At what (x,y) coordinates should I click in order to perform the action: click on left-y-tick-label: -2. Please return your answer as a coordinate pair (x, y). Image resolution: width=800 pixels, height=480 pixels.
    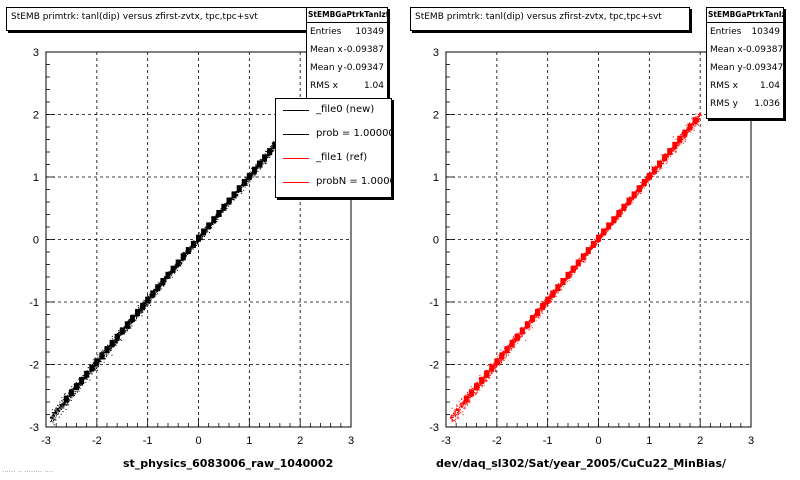
    Looking at the image, I should click on (34, 366).